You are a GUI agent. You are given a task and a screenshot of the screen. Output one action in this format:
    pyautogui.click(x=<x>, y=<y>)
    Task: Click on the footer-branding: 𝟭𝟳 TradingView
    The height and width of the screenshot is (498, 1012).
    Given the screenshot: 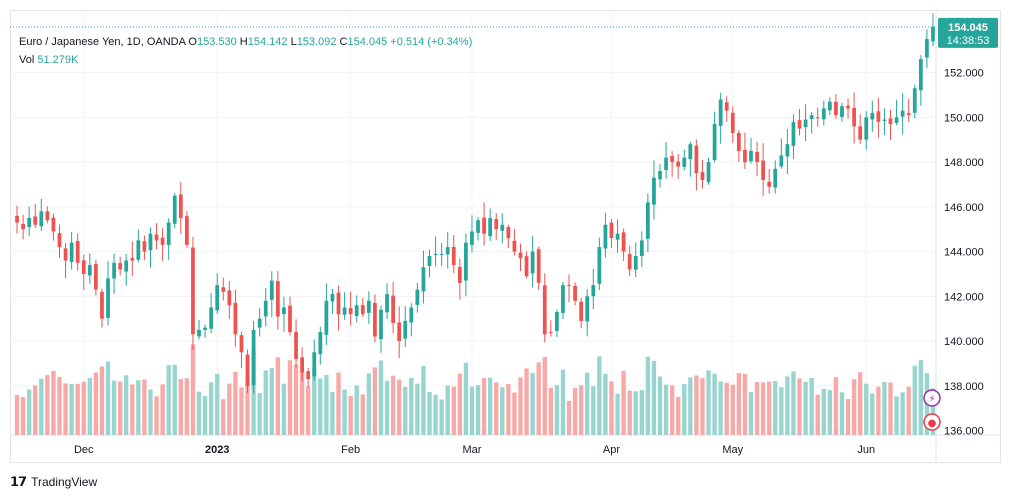 What is the action you would take?
    pyautogui.click(x=53, y=482)
    